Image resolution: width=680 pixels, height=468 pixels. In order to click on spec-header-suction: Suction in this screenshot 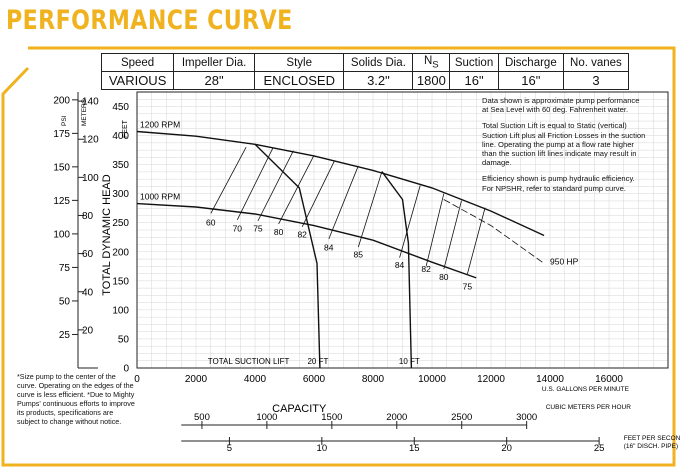, I will do `click(474, 62)`.